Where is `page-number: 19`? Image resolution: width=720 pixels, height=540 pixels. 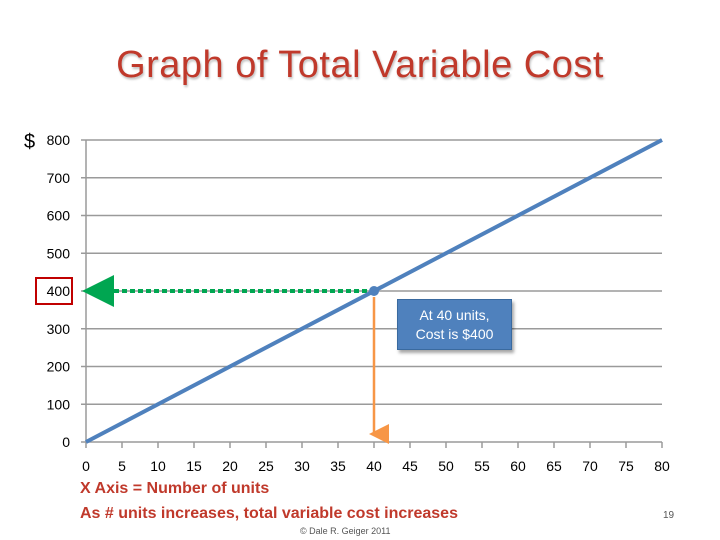 page-number: 19 is located at coordinates (669, 515).